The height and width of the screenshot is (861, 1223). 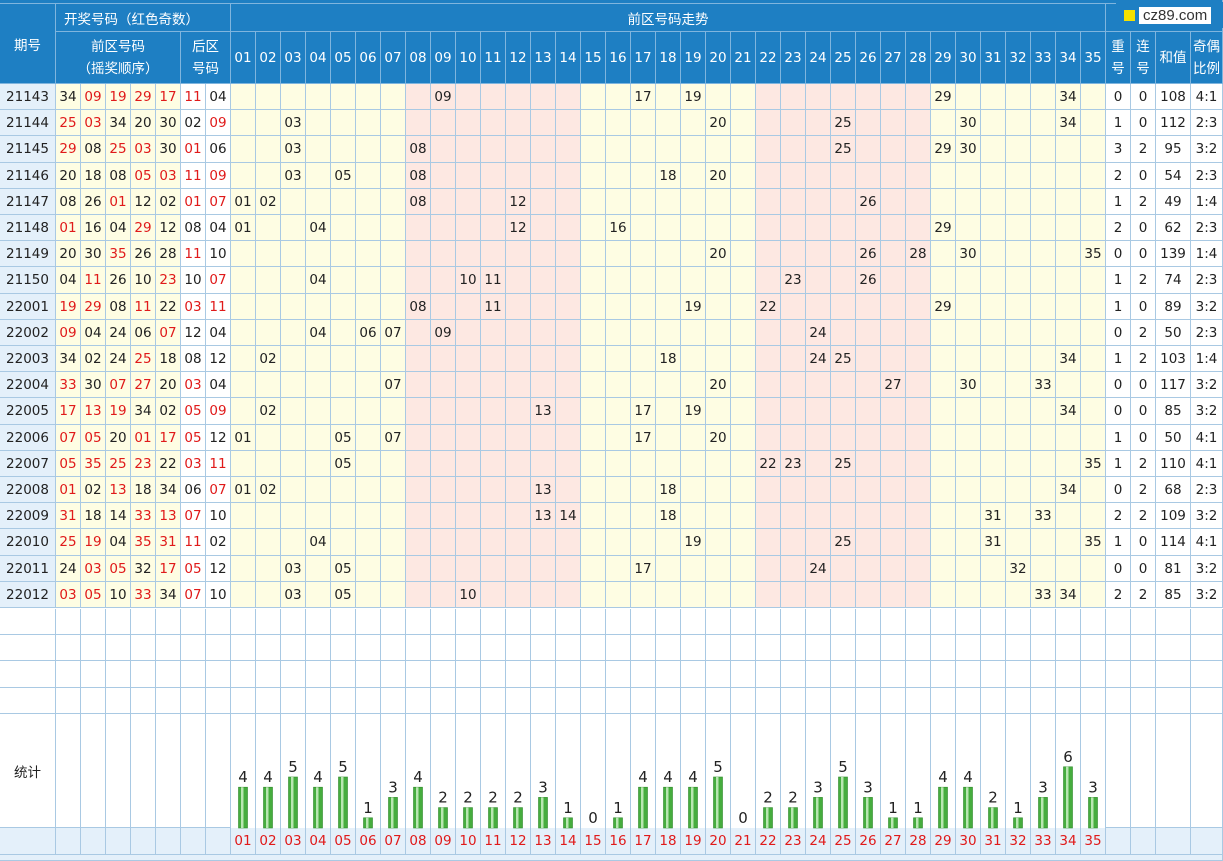 What do you see at coordinates (993, 58) in the screenshot?
I see `trend-col-header-31: 31` at bounding box center [993, 58].